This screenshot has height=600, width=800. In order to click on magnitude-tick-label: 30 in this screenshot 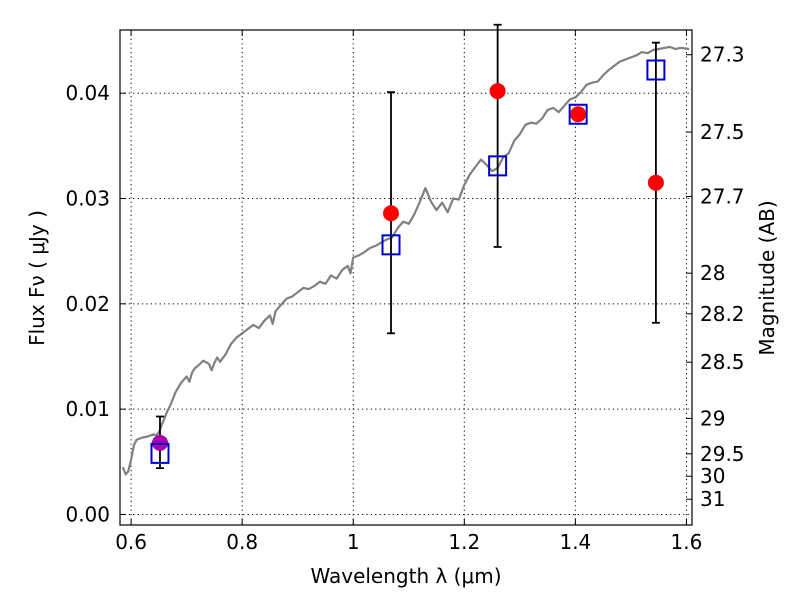, I will do `click(712, 476)`.